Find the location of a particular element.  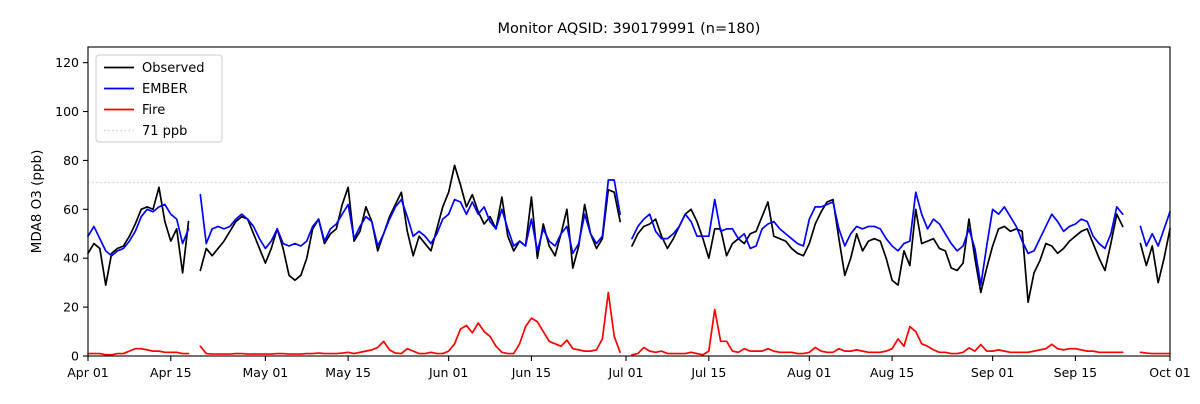

legend-item-observed: Observed is located at coordinates (154, 68).